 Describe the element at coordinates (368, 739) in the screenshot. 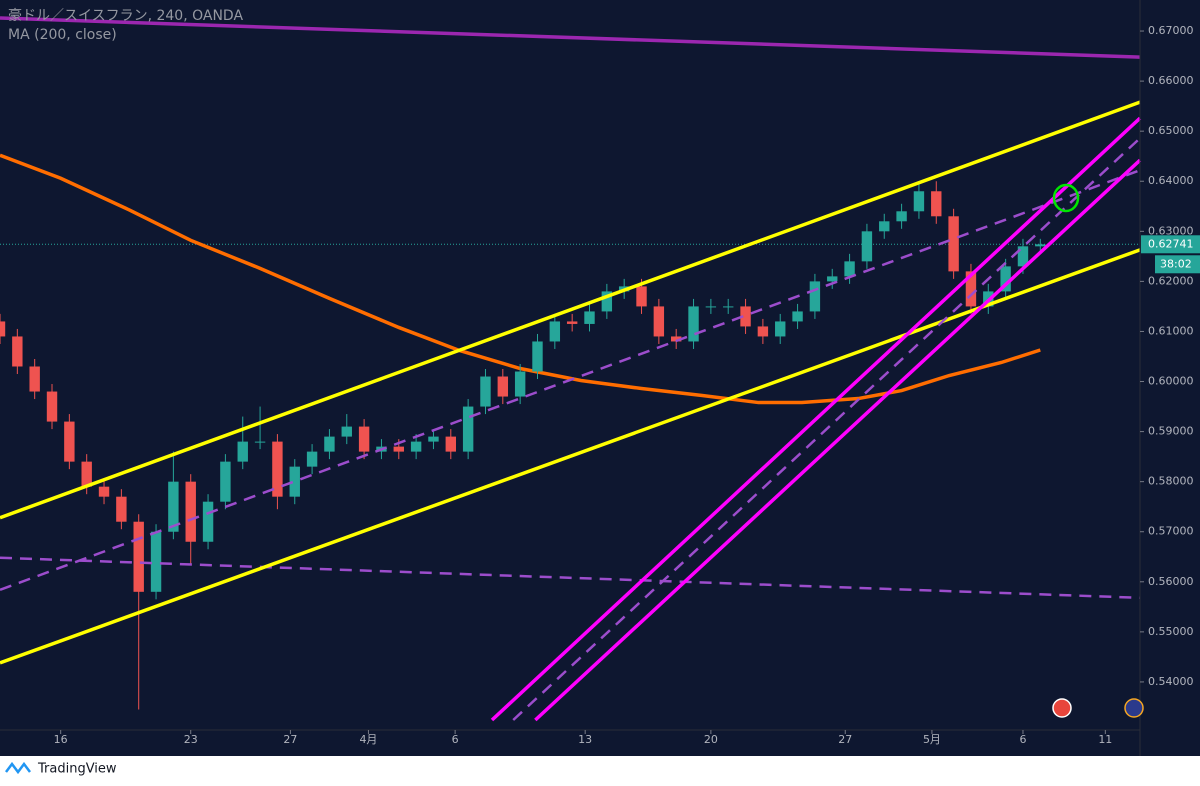

I see `x-tick-label: 4月` at that location.